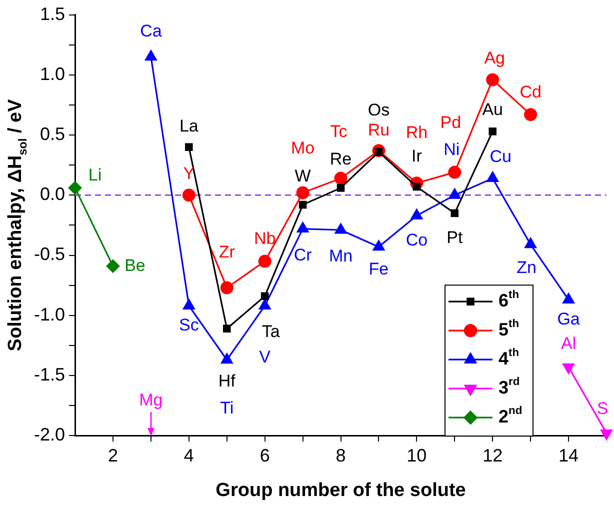 This screenshot has height=508, width=614. What do you see at coordinates (17, 225) in the screenshot?
I see `y-axis-title: Solution enthalpy, ΔHsol / eV` at bounding box center [17, 225].